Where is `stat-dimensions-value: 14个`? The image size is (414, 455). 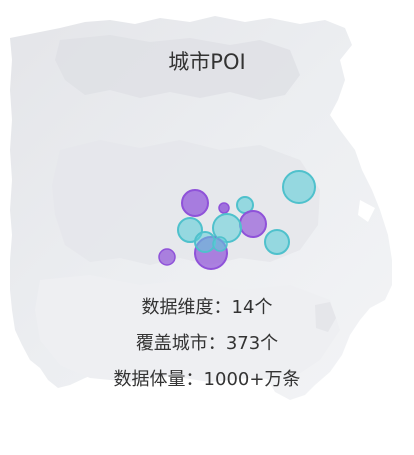 stat-dimensions-value: 14个 is located at coordinates (252, 307).